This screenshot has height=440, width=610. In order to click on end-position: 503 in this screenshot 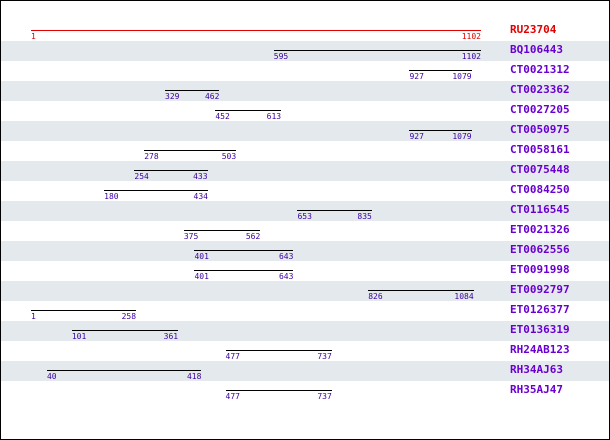, I will do `click(229, 156)`.